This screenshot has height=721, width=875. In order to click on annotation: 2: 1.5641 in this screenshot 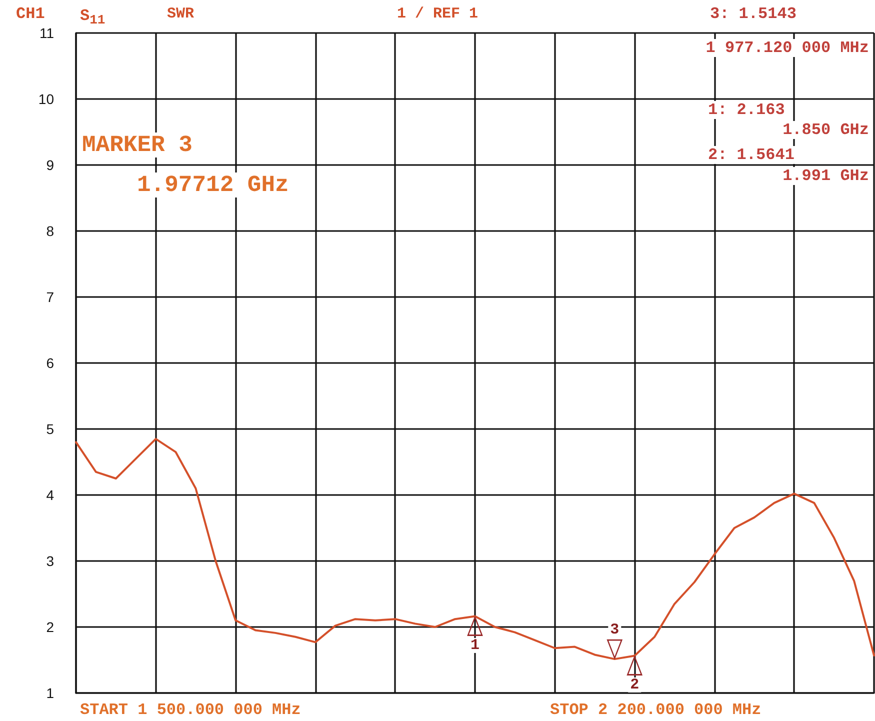, I will do `click(751, 155)`.